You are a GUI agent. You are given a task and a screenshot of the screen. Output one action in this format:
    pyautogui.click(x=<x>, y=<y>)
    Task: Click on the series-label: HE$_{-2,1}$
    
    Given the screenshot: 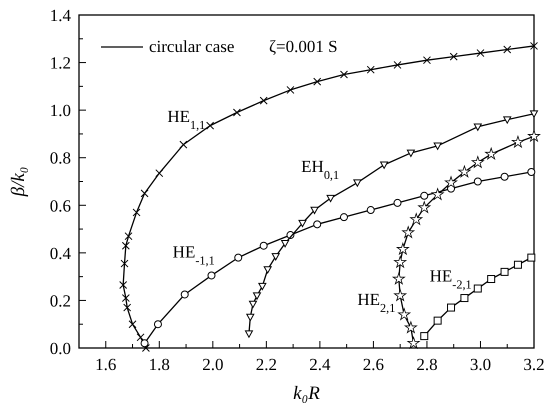 What is the action you would take?
    pyautogui.click(x=451, y=279)
    